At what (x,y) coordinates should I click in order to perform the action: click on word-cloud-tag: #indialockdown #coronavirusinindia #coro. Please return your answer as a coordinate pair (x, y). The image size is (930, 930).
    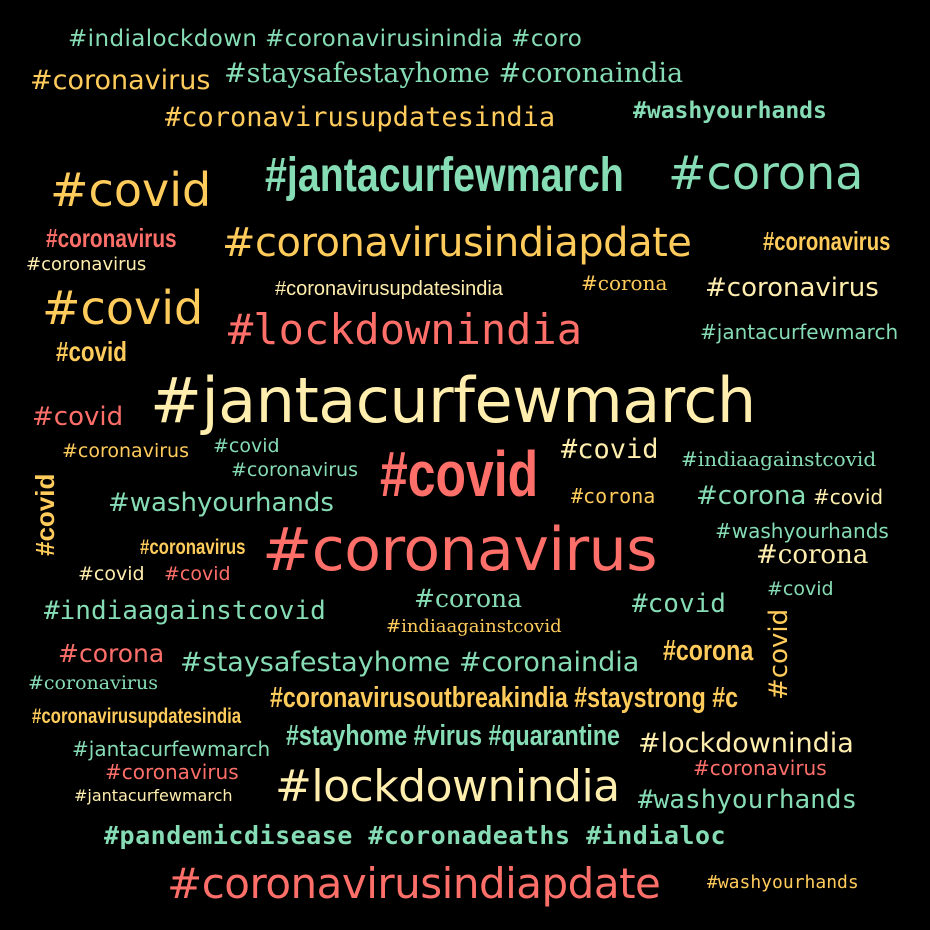
    Looking at the image, I should click on (325, 39).